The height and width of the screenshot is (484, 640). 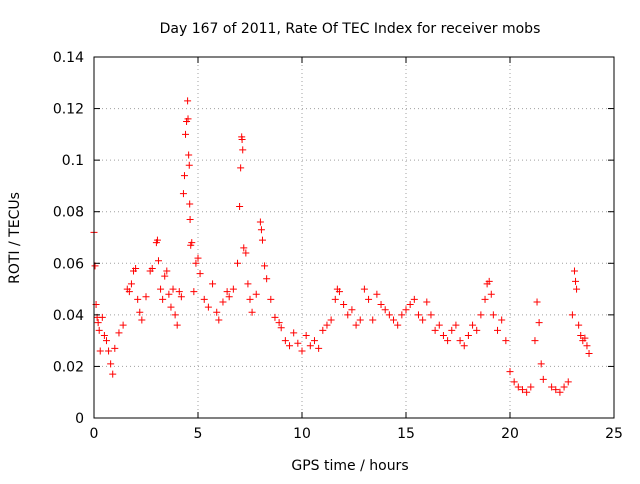 I want to click on y-tick-label: 0.12, so click(x=68, y=110).